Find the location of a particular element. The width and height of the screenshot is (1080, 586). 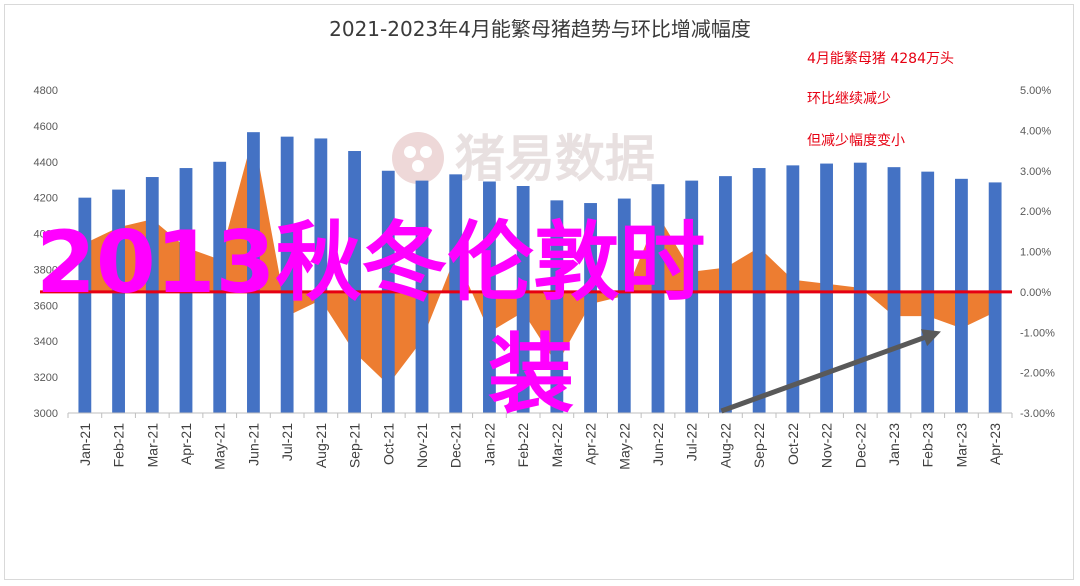

y-left-tick-label: 4400 is located at coordinates (46, 163).